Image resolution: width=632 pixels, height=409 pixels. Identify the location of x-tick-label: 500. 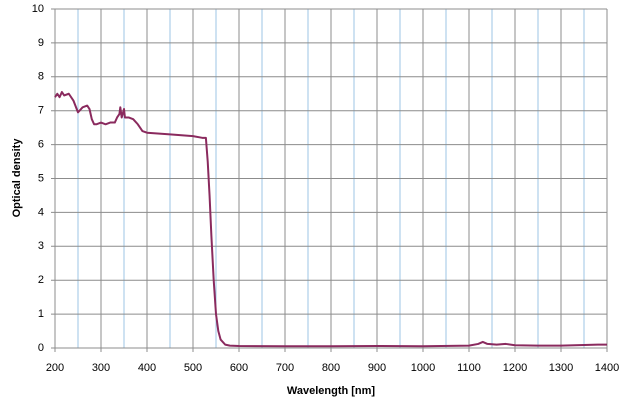
(193, 368).